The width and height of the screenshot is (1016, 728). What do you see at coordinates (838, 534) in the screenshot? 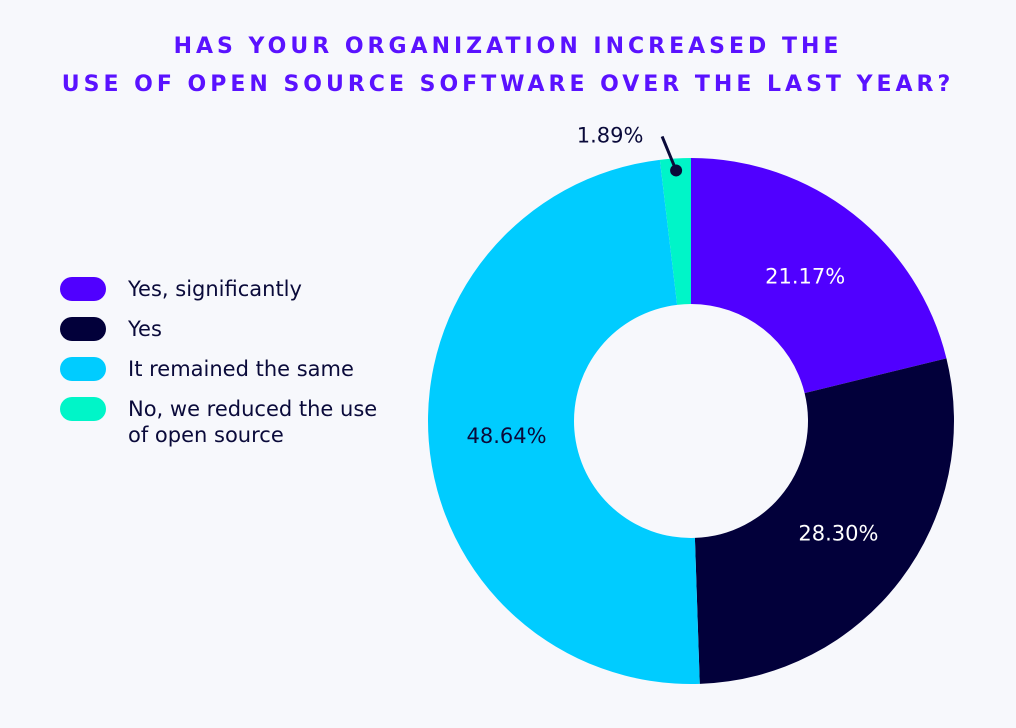
I see `slice-label: 28.30%` at bounding box center [838, 534].